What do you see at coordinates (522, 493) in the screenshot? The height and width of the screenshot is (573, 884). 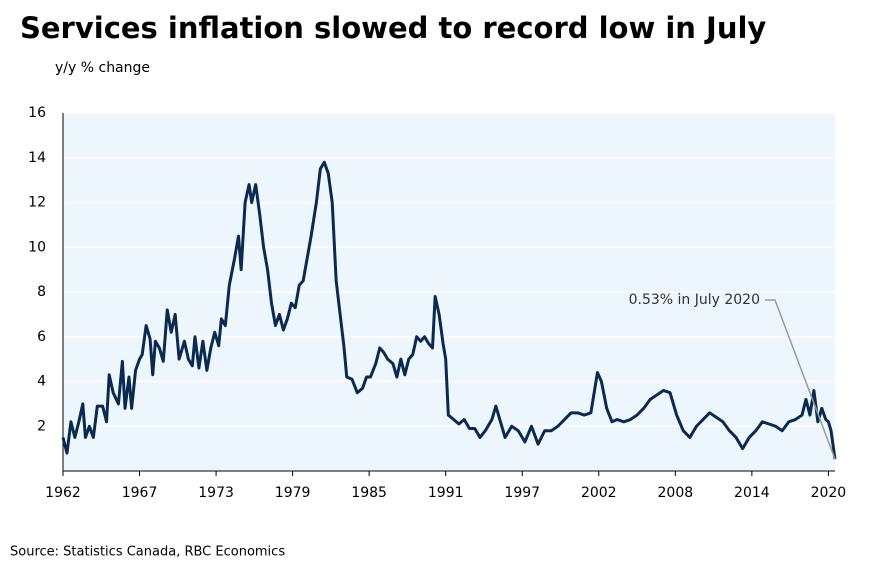 I see `x-tick-label: 1997` at bounding box center [522, 493].